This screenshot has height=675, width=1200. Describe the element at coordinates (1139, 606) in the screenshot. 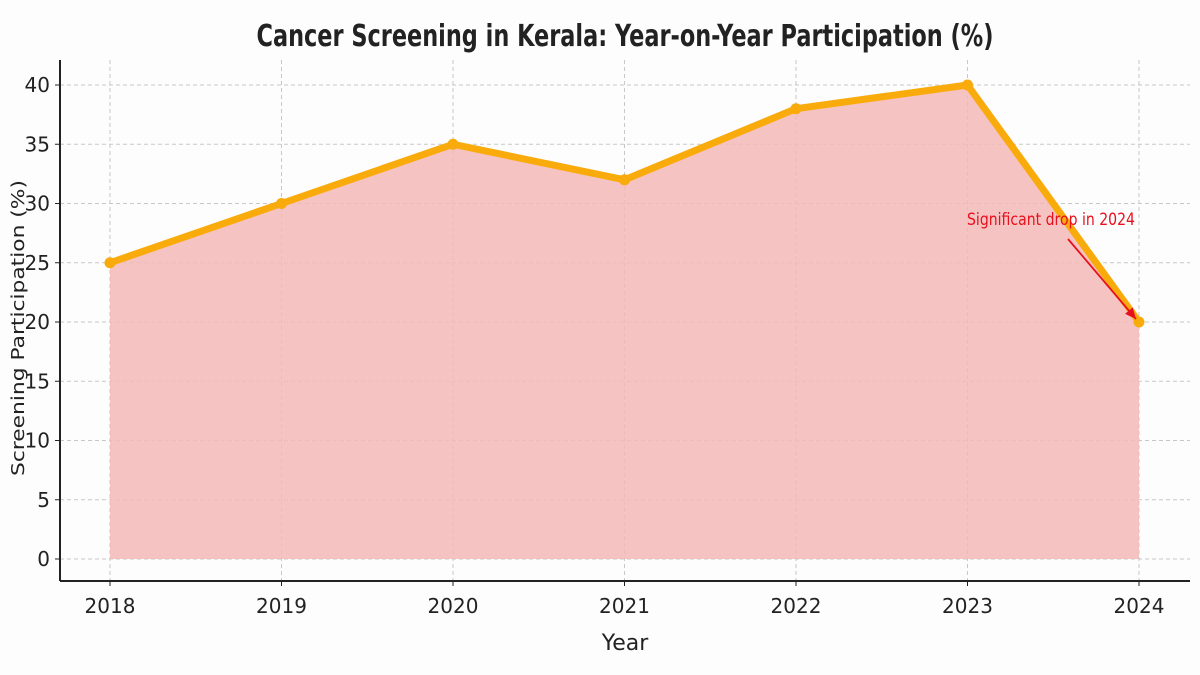

I see `x-tick-label-2024: 2024` at that location.